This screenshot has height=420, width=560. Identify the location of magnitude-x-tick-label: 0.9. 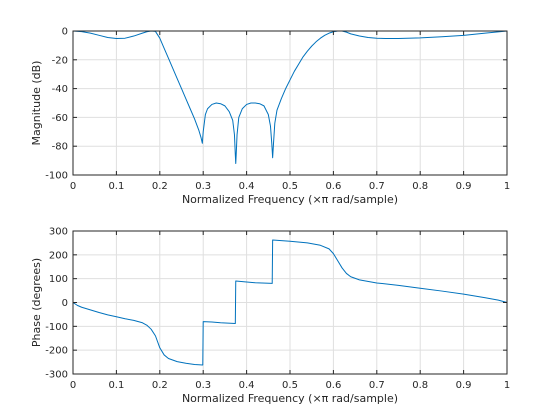
(464, 186).